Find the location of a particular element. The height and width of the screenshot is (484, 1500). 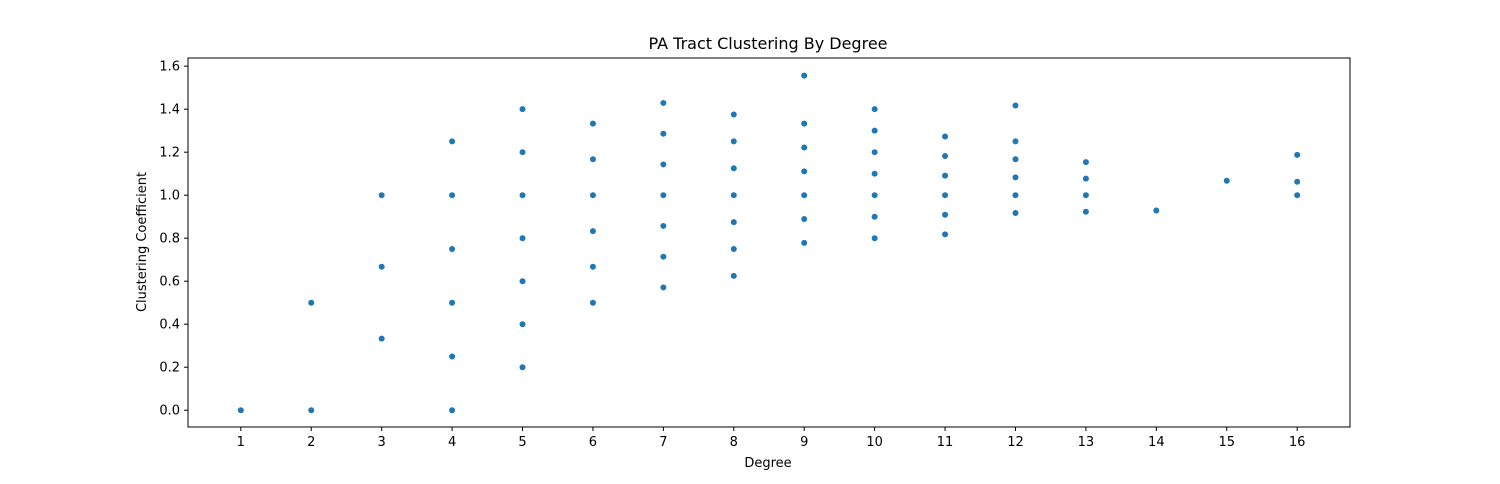

y-tick-label: 0.4 is located at coordinates (169, 325).